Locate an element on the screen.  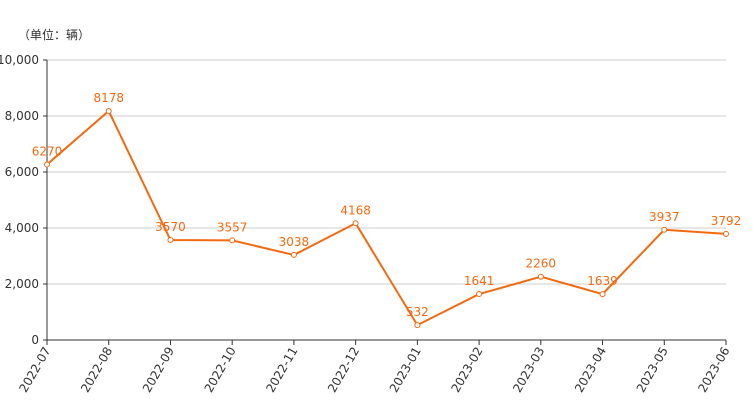
x-tick-label: 2022-09 is located at coordinates (158, 370).